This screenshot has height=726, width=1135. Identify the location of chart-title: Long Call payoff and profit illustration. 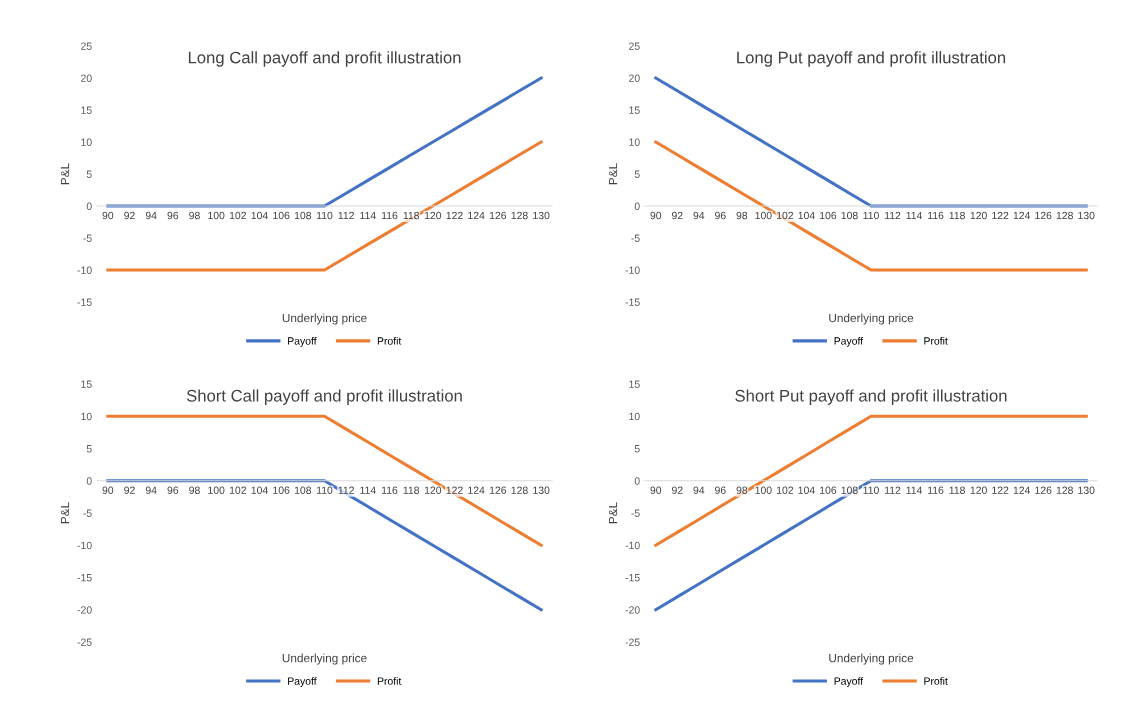
(324, 59).